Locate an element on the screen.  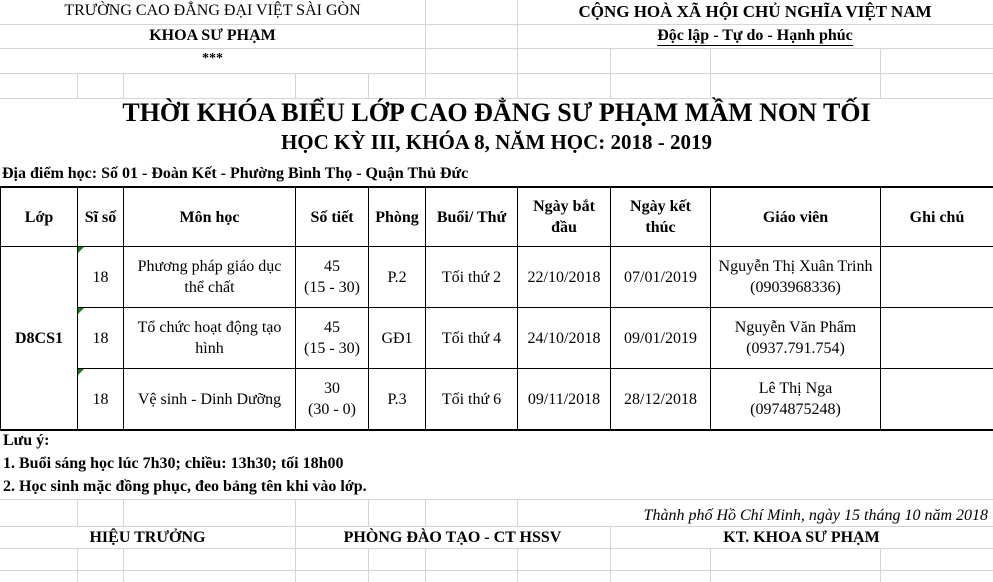
session-cell: Tối thứ 4 is located at coordinates (471, 338).